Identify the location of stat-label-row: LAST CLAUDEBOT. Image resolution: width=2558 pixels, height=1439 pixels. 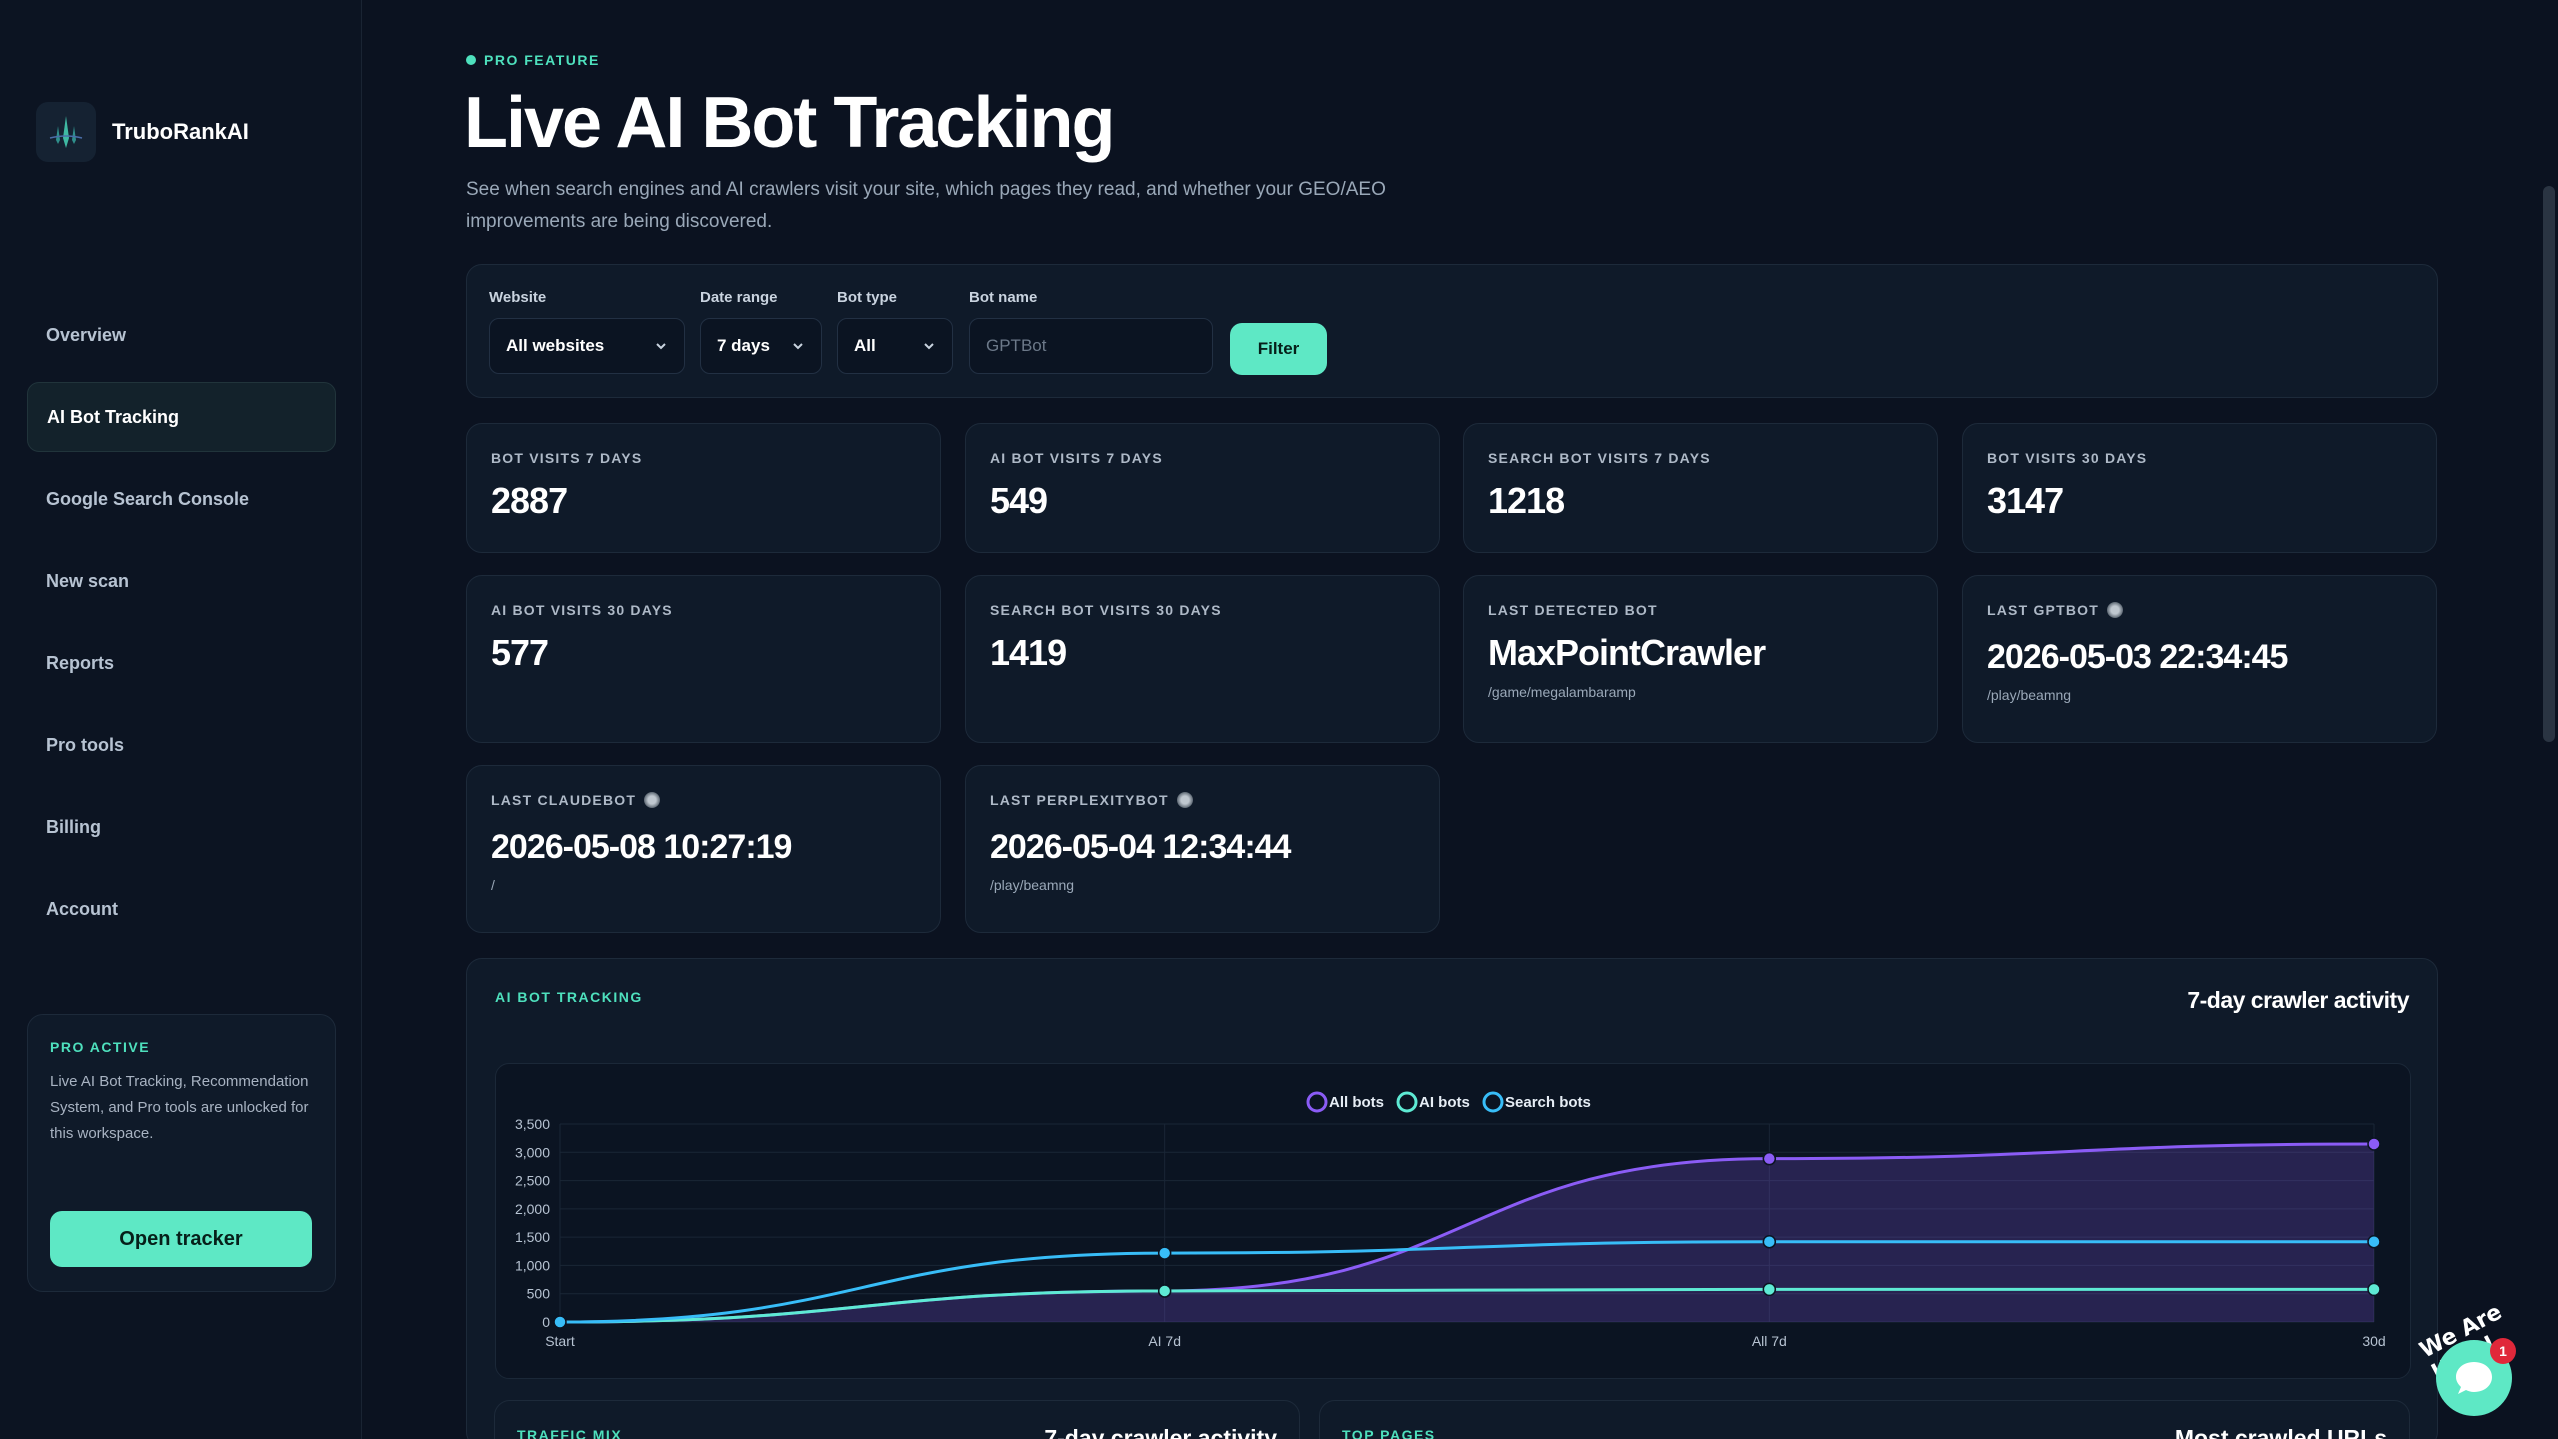
(703, 800).